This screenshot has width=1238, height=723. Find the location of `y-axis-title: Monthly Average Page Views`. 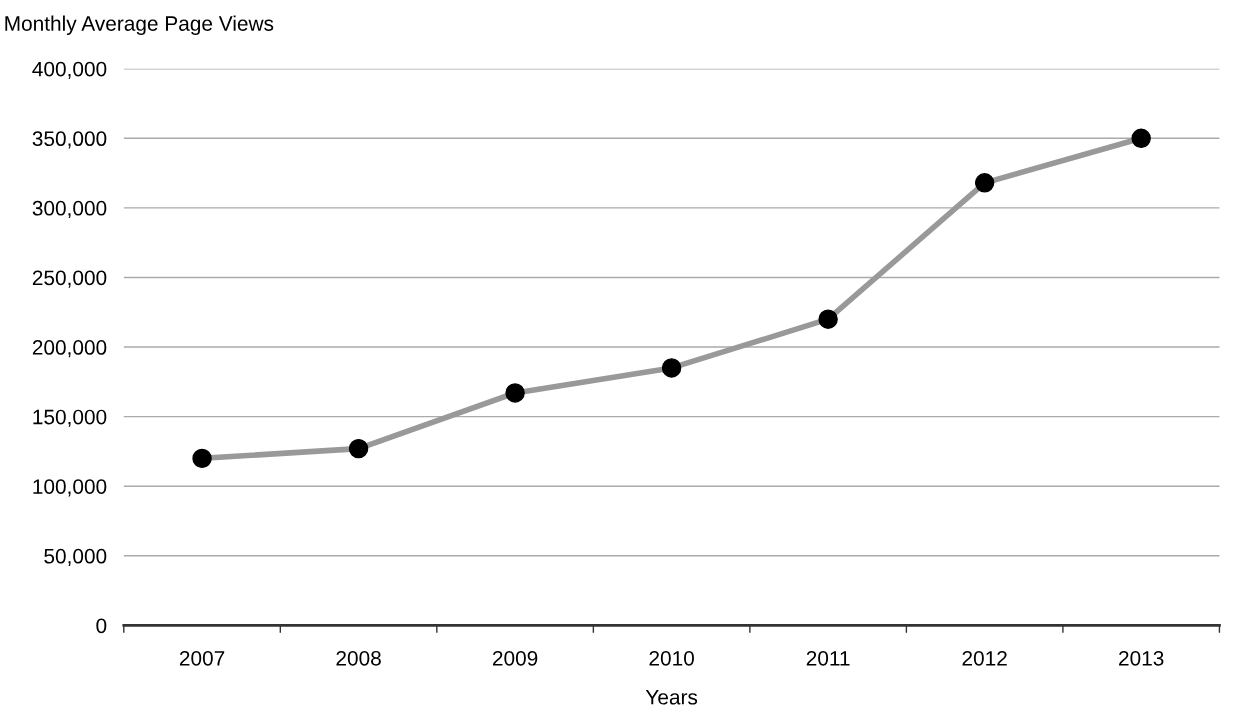

y-axis-title: Monthly Average Page Views is located at coordinates (139, 25).